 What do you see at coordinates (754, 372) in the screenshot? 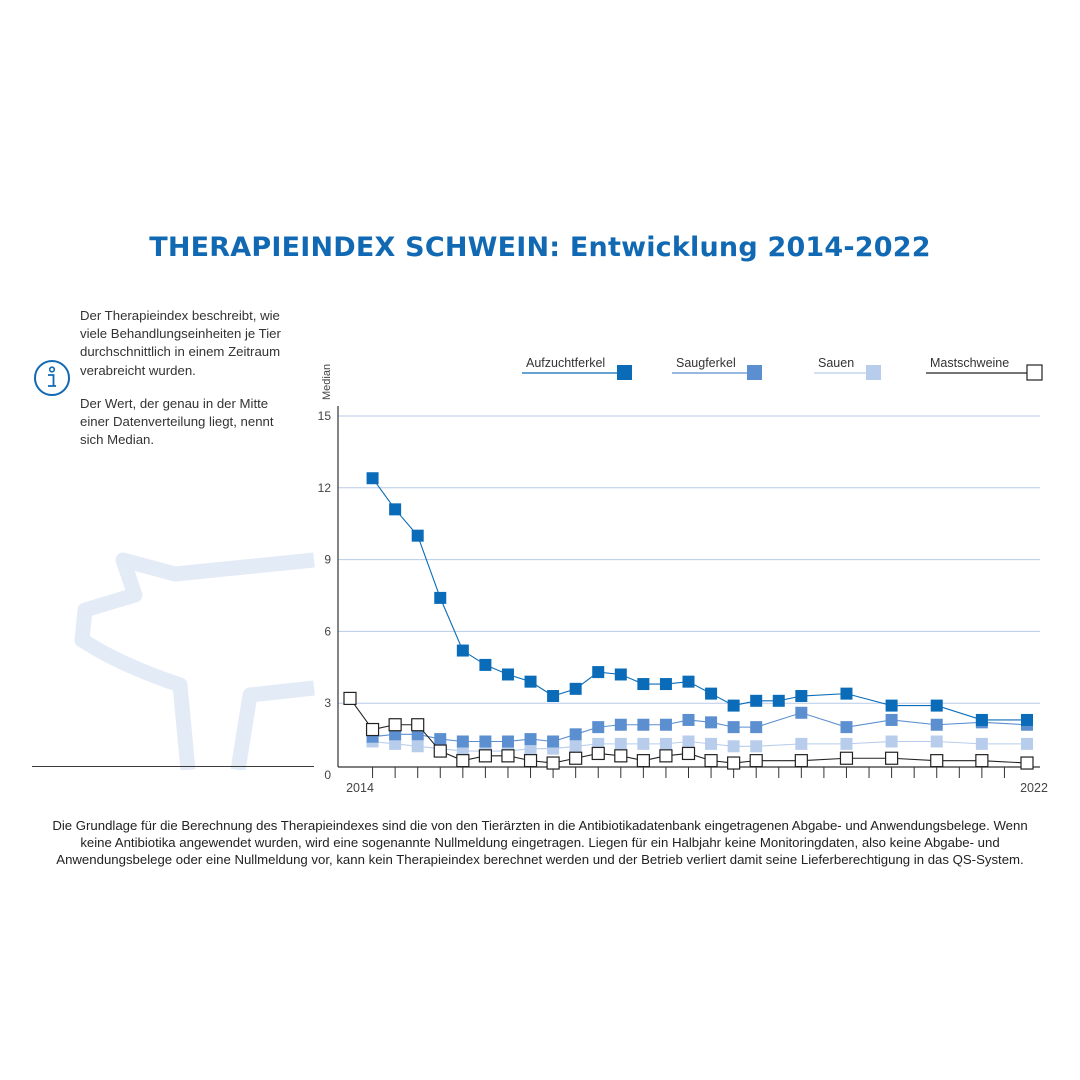
I see `legend-marker-saugferkel` at bounding box center [754, 372].